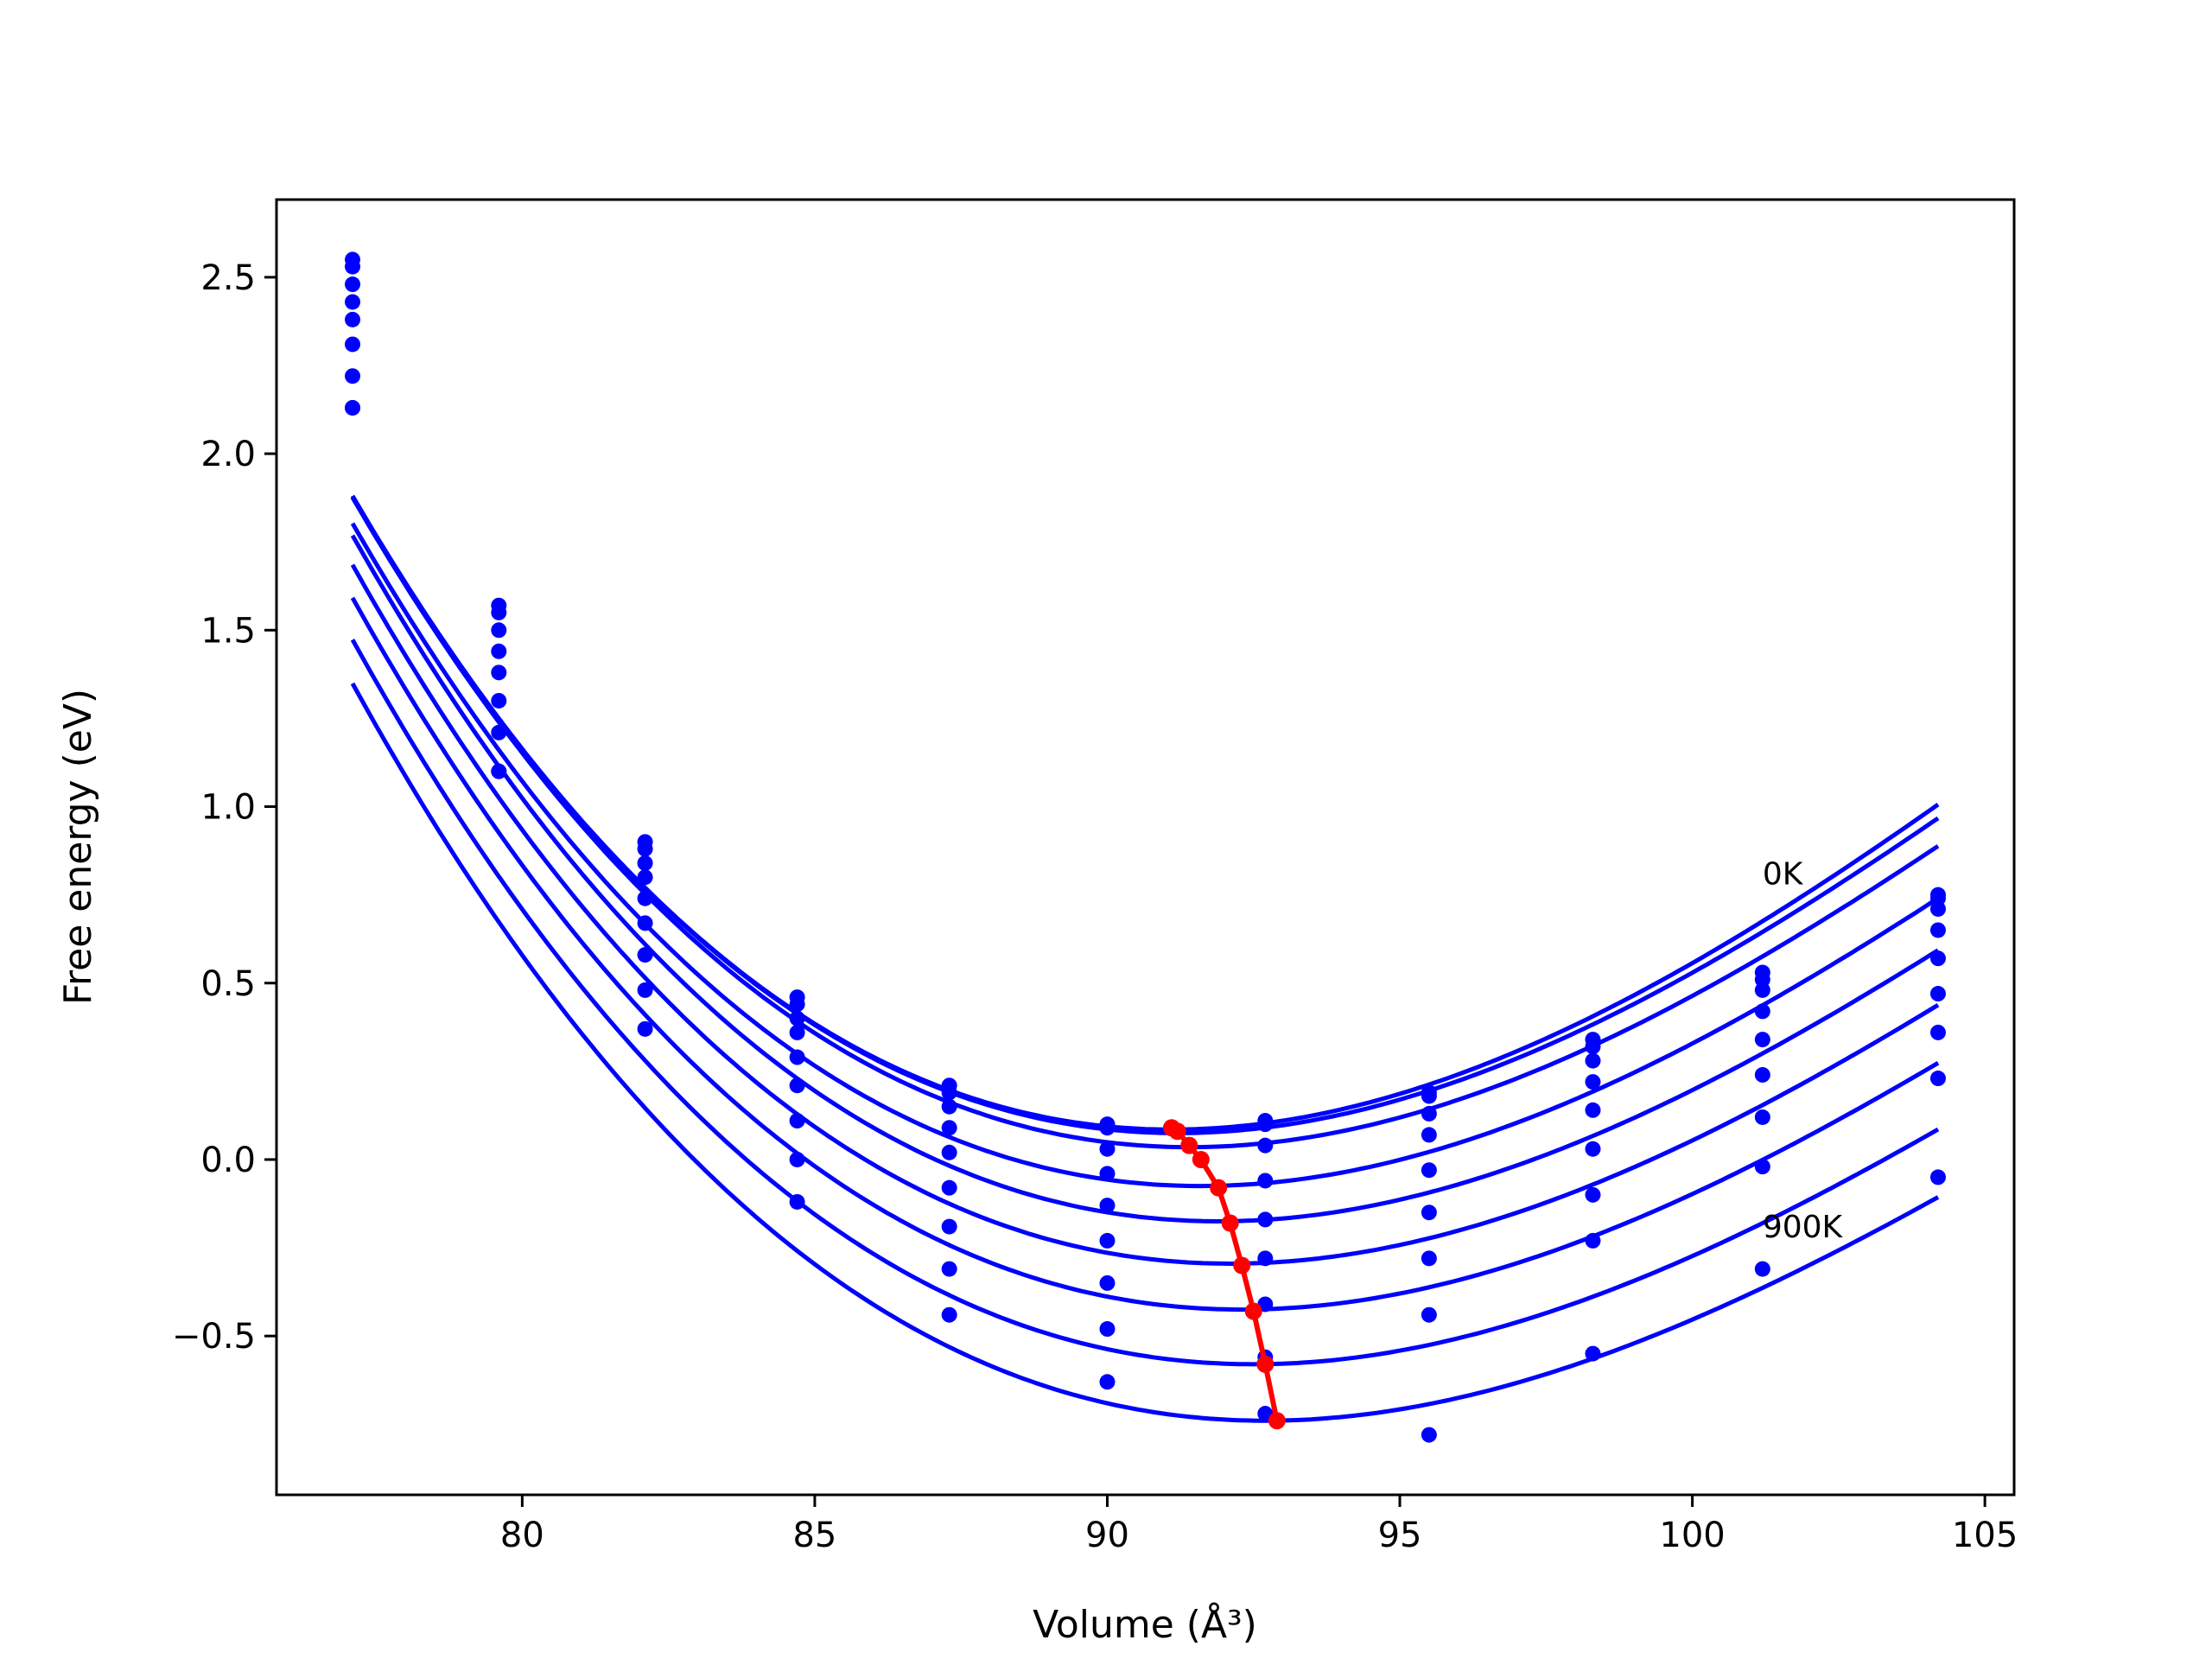  Describe the element at coordinates (1107, 1535) in the screenshot. I see `x-tick-label: 90` at that location.